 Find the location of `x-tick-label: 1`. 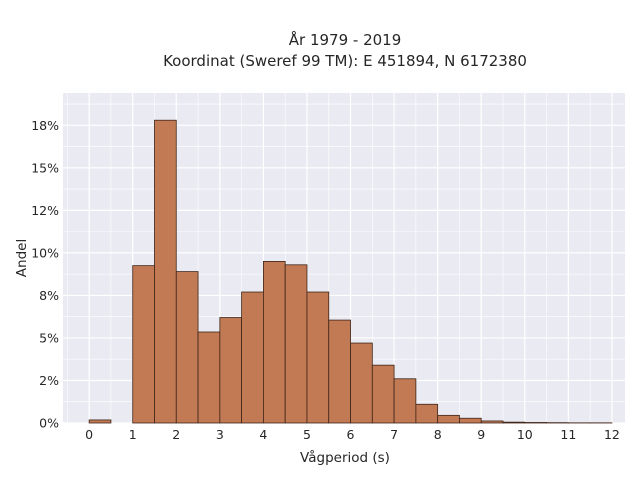

x-tick-label: 1 is located at coordinates (133, 434).